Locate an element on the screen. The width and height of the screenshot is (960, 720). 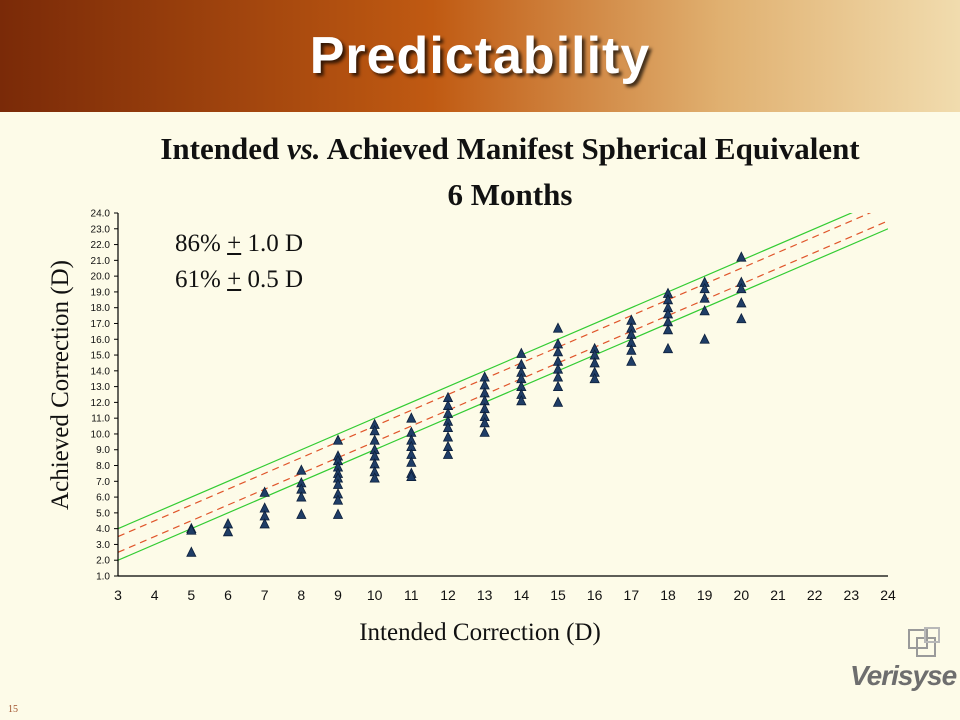
y-tick-label: 16.0 is located at coordinates (101, 340).